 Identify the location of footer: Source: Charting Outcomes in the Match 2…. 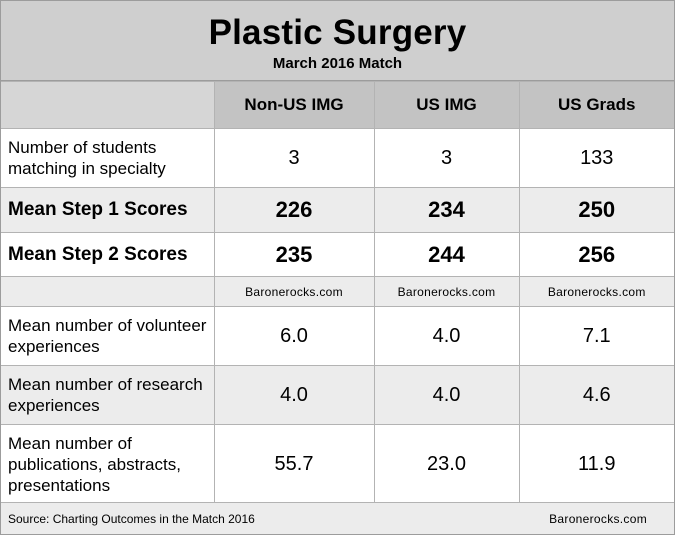
(337, 518).